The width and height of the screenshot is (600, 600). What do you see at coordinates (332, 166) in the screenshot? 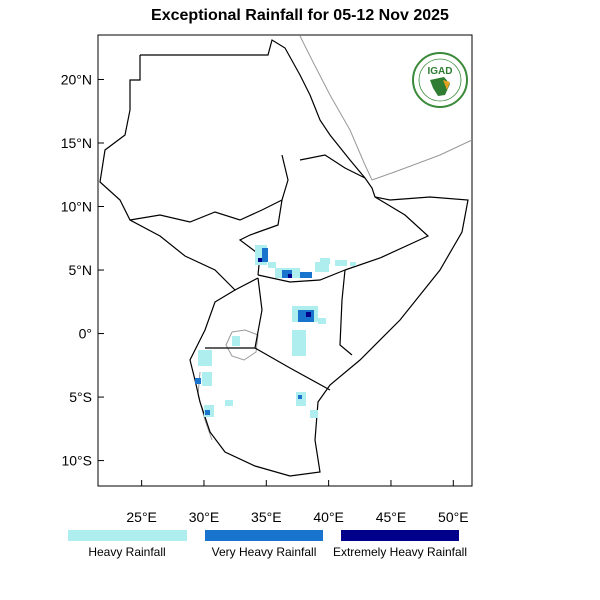
I see `border-eritrea-ethiopia` at bounding box center [332, 166].